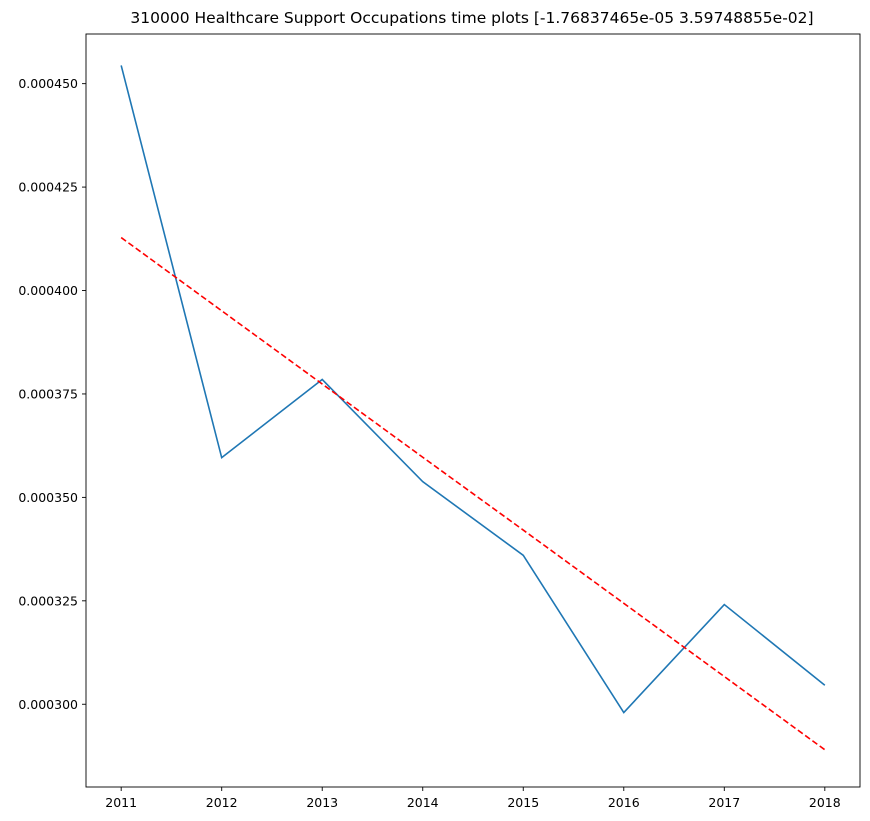  I want to click on x-tick-label: 2012, so click(222, 802).